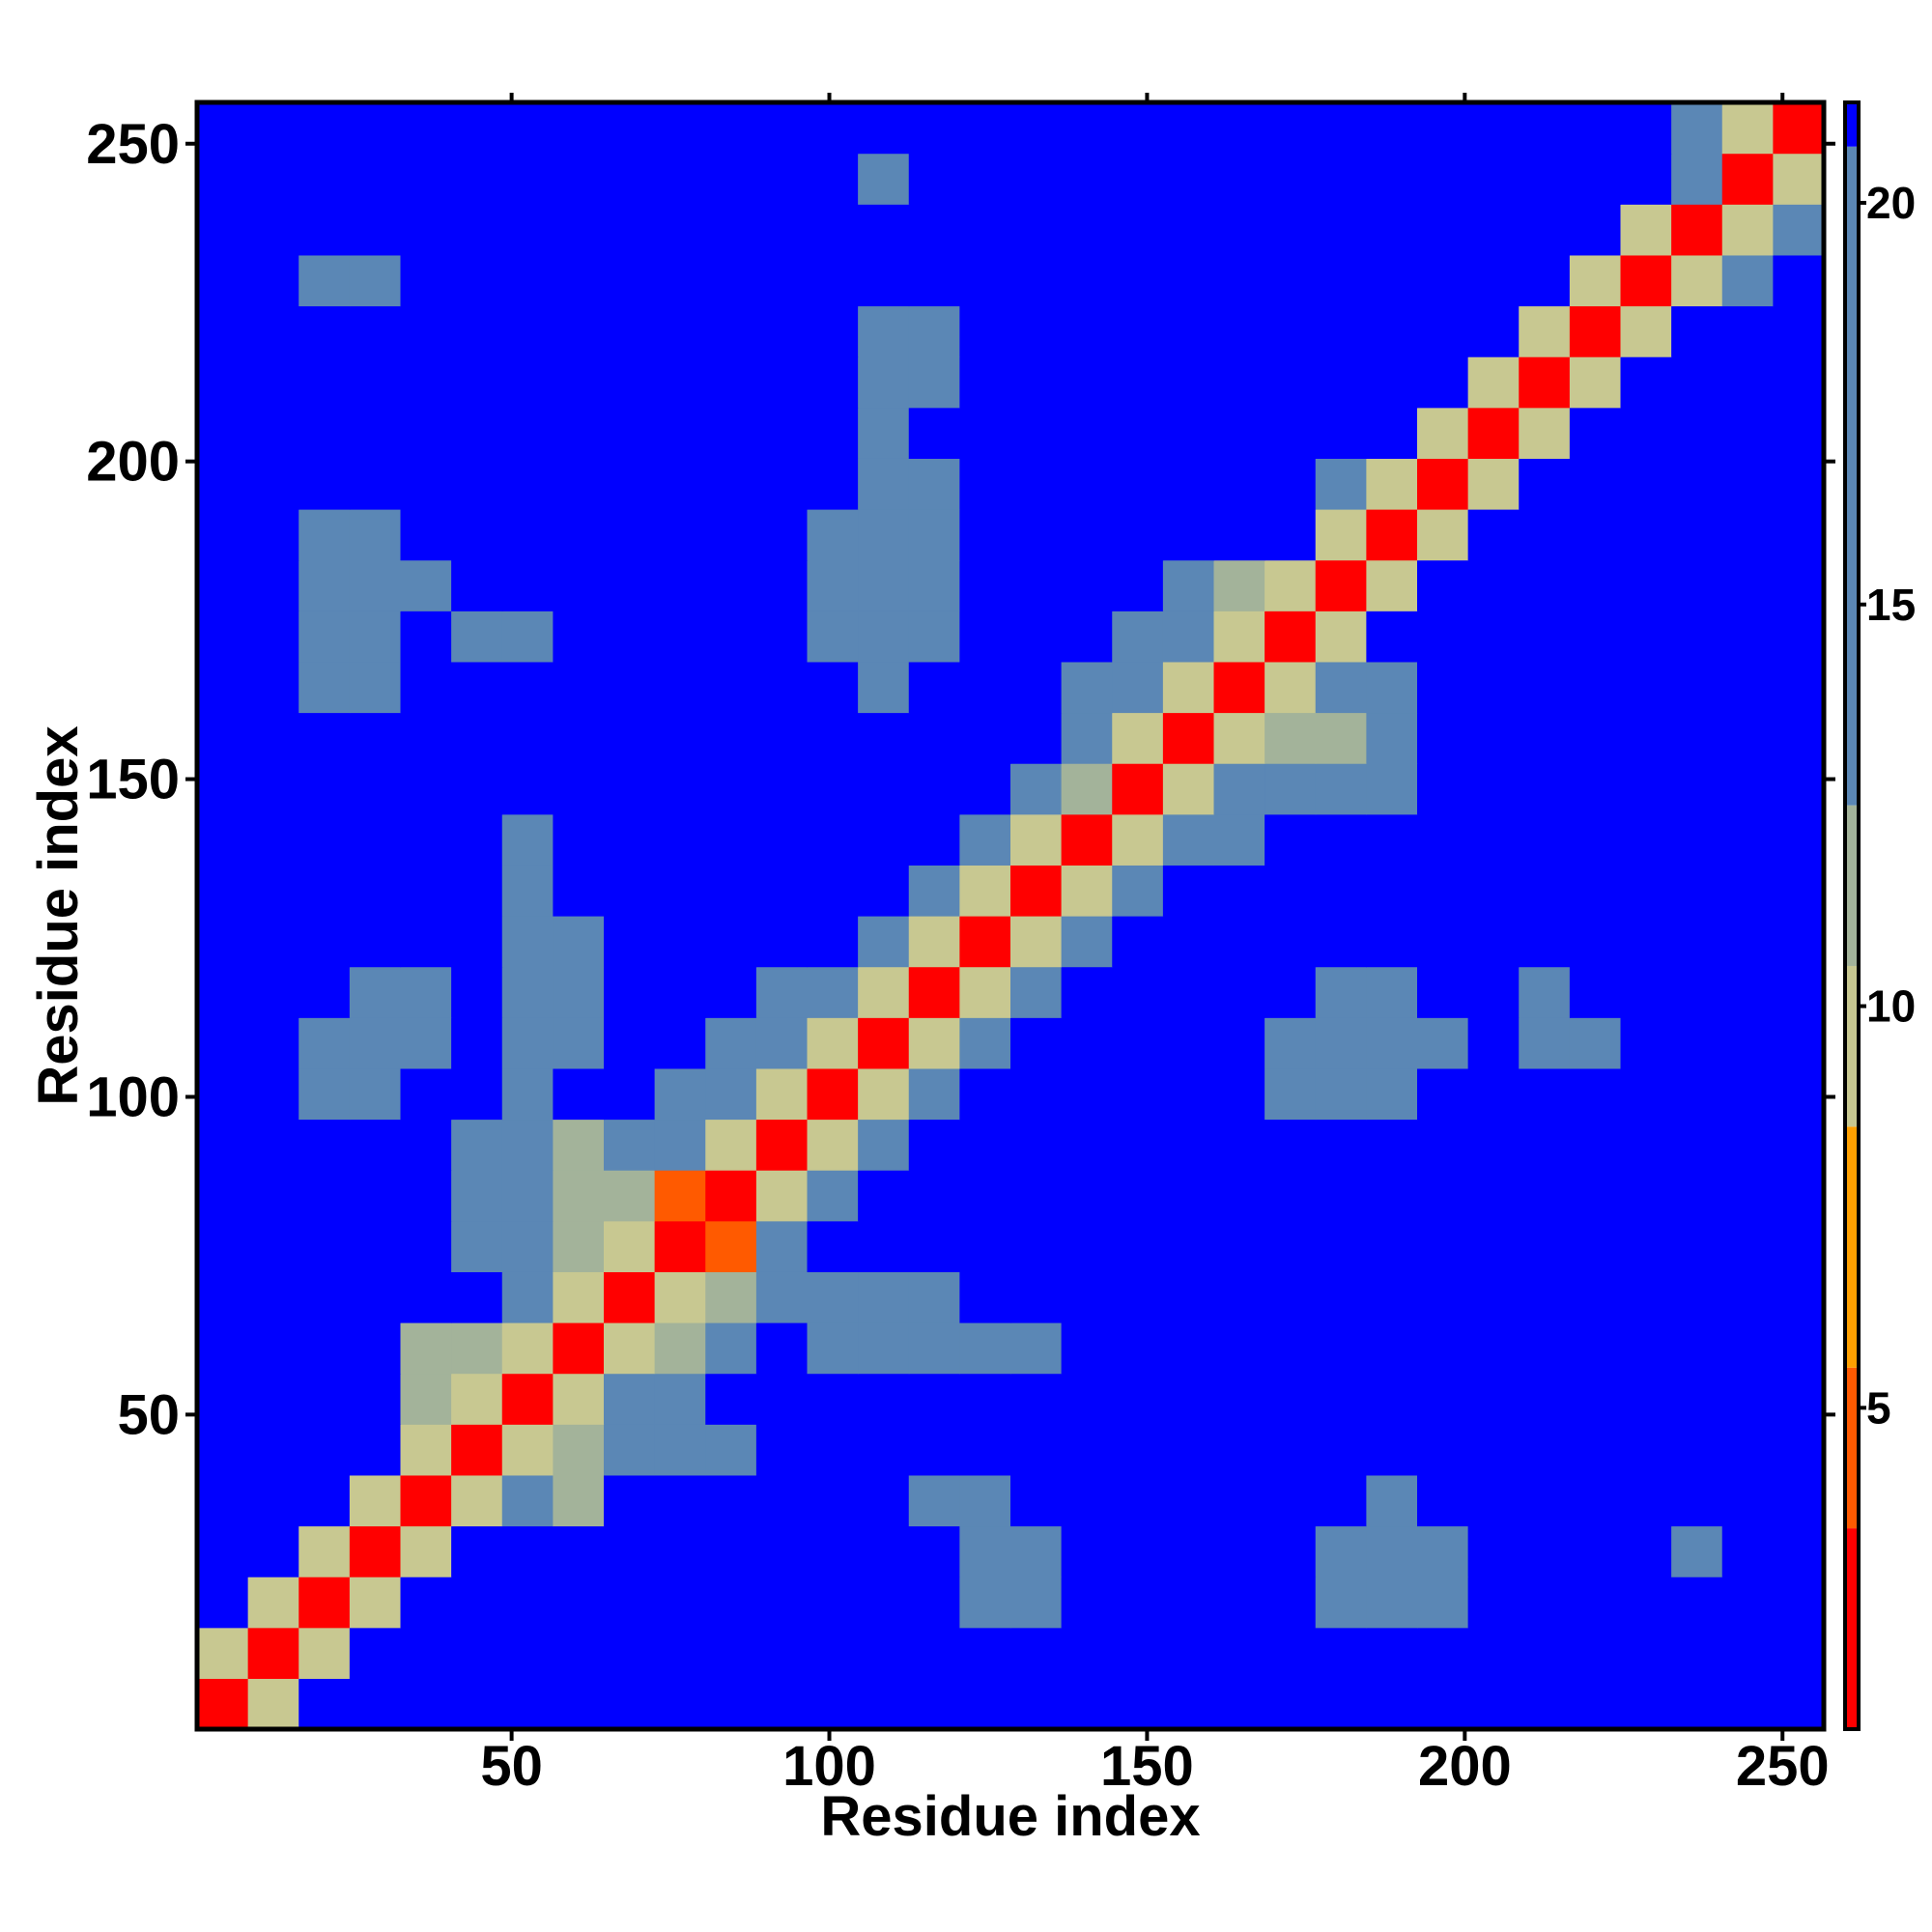 The width and height of the screenshot is (1932, 1932). What do you see at coordinates (1891, 1006) in the screenshot?
I see `colorbar-tick-label: 10` at bounding box center [1891, 1006].